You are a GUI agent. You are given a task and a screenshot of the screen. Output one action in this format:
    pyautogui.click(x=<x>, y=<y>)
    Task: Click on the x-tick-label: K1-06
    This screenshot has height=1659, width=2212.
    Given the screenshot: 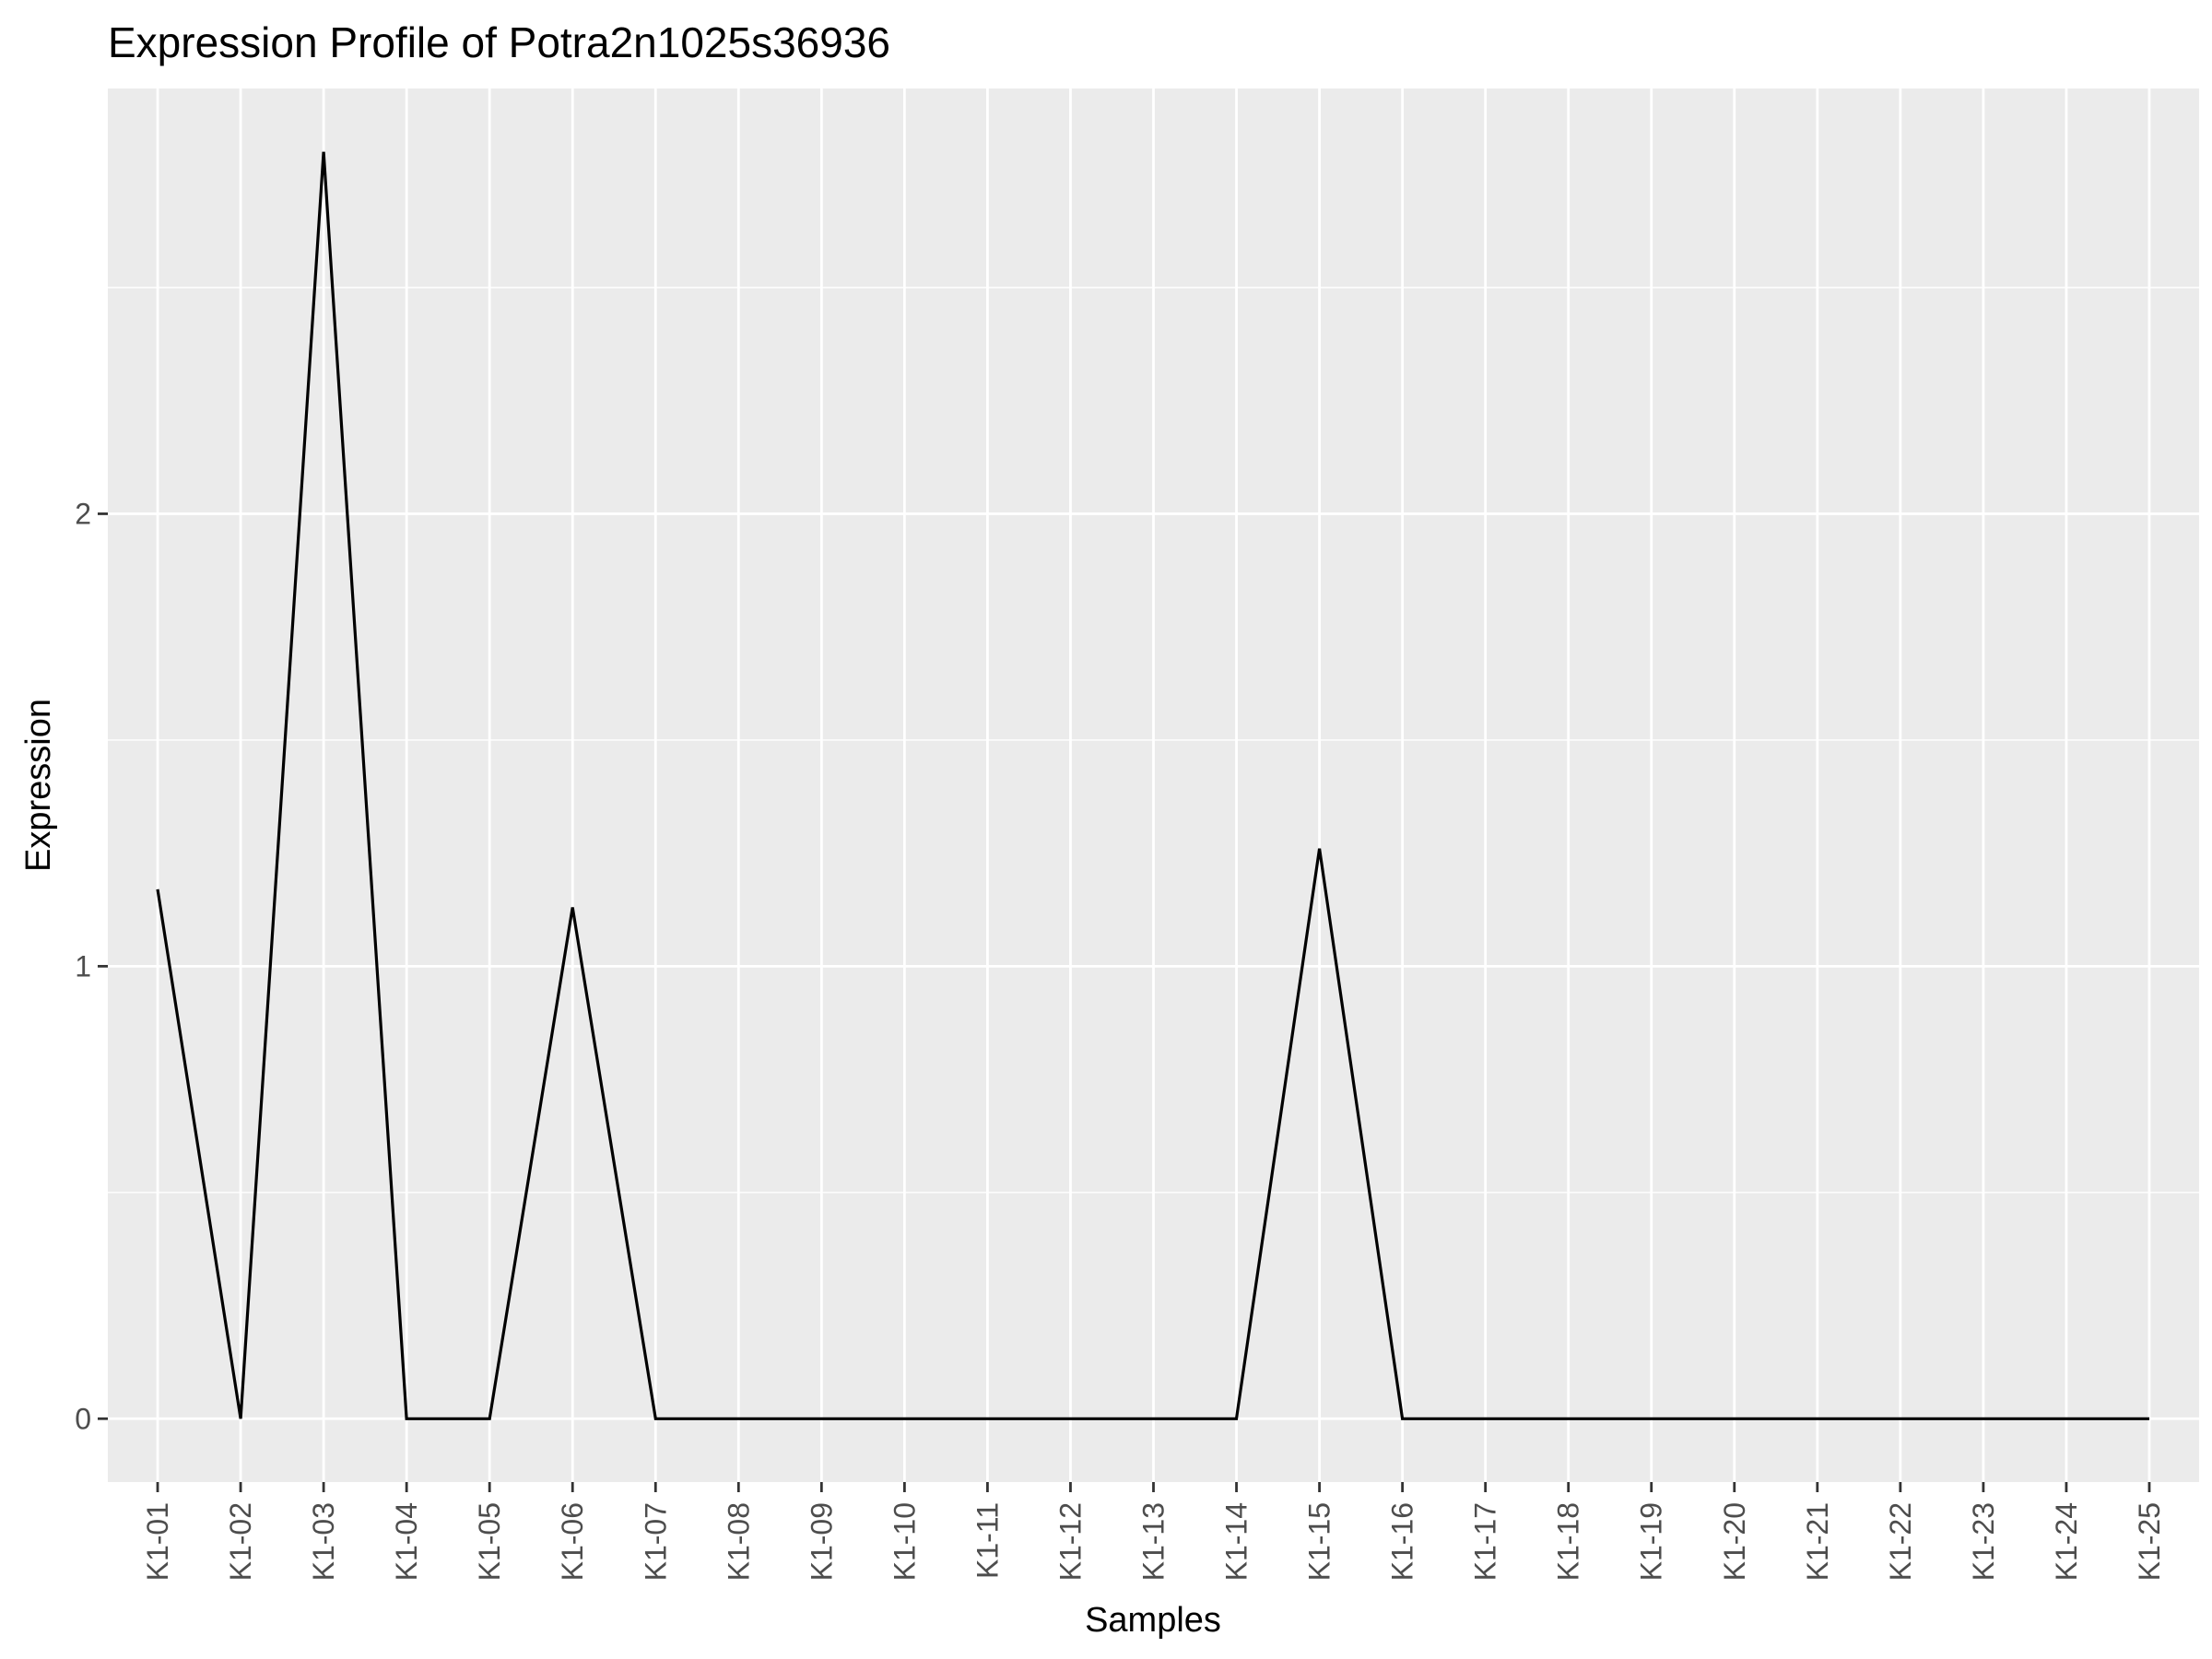 What is the action you would take?
    pyautogui.click(x=572, y=1541)
    